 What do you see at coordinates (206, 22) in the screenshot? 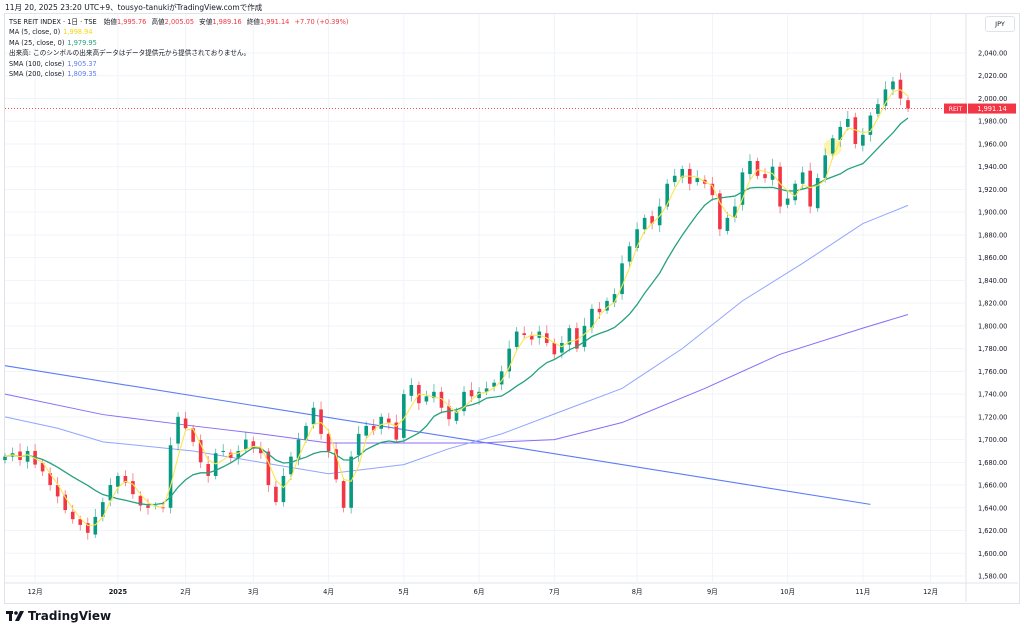
I see `low-label: 安値` at bounding box center [206, 22].